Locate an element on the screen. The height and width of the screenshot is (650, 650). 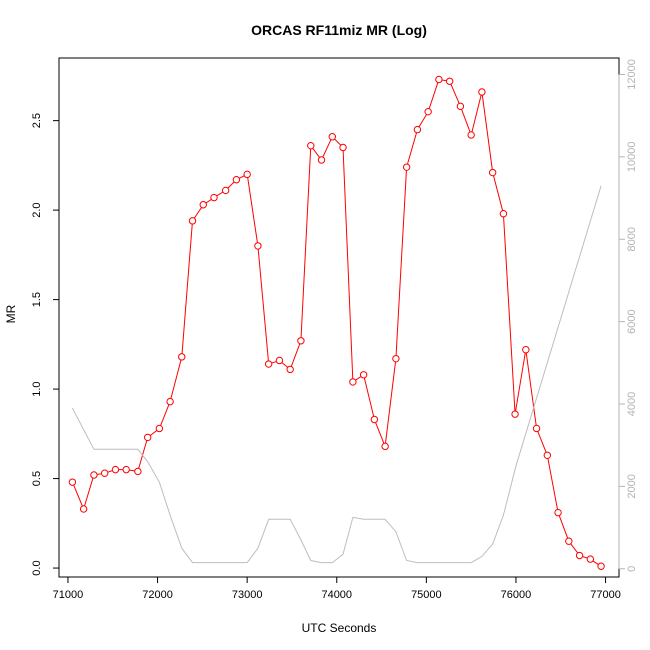
y2-tick-label: 4000 is located at coordinates (632, 404).